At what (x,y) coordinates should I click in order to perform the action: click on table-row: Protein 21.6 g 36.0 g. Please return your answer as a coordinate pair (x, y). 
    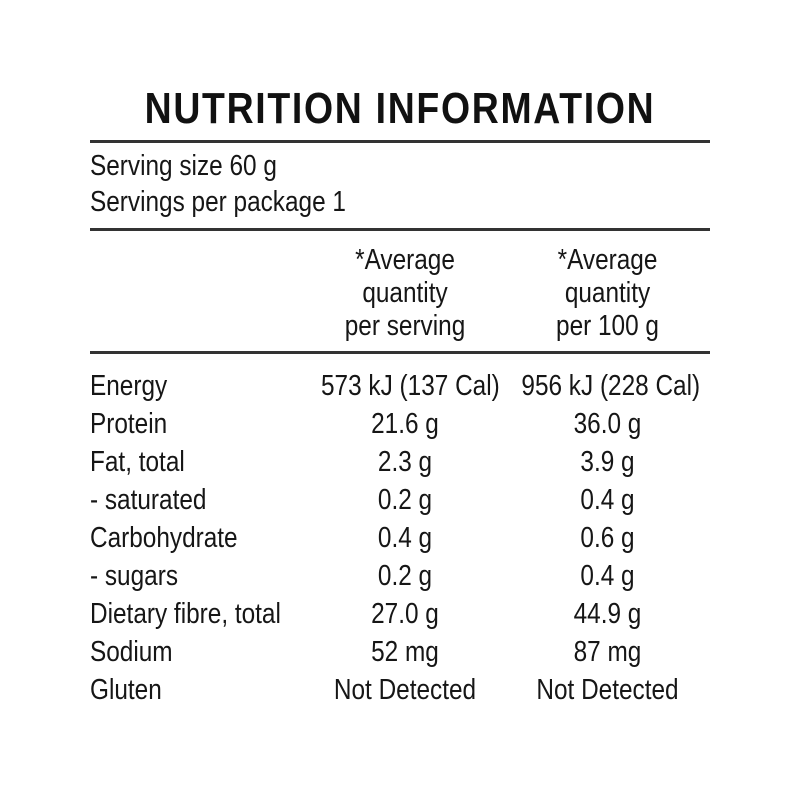
    Looking at the image, I should click on (400, 424).